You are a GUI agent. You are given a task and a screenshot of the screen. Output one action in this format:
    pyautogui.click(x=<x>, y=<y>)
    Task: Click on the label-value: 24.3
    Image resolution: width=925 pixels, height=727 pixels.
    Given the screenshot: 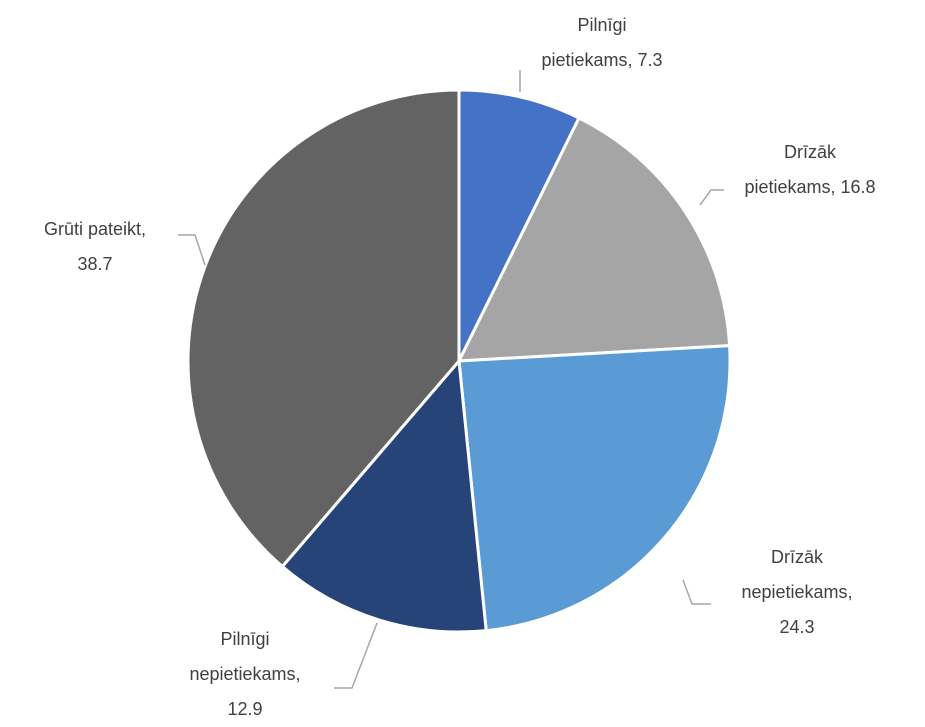 What is the action you would take?
    pyautogui.click(x=797, y=627)
    